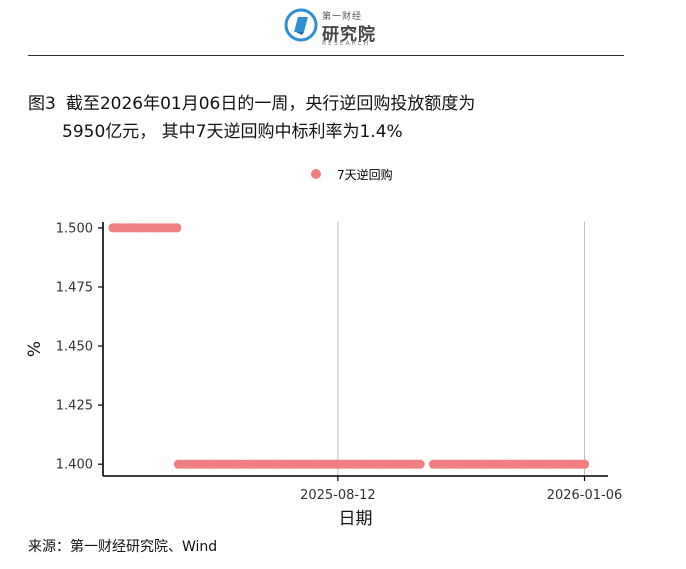  What do you see at coordinates (338, 495) in the screenshot?
I see `x-tick-label-0: 2025-08-12` at bounding box center [338, 495].